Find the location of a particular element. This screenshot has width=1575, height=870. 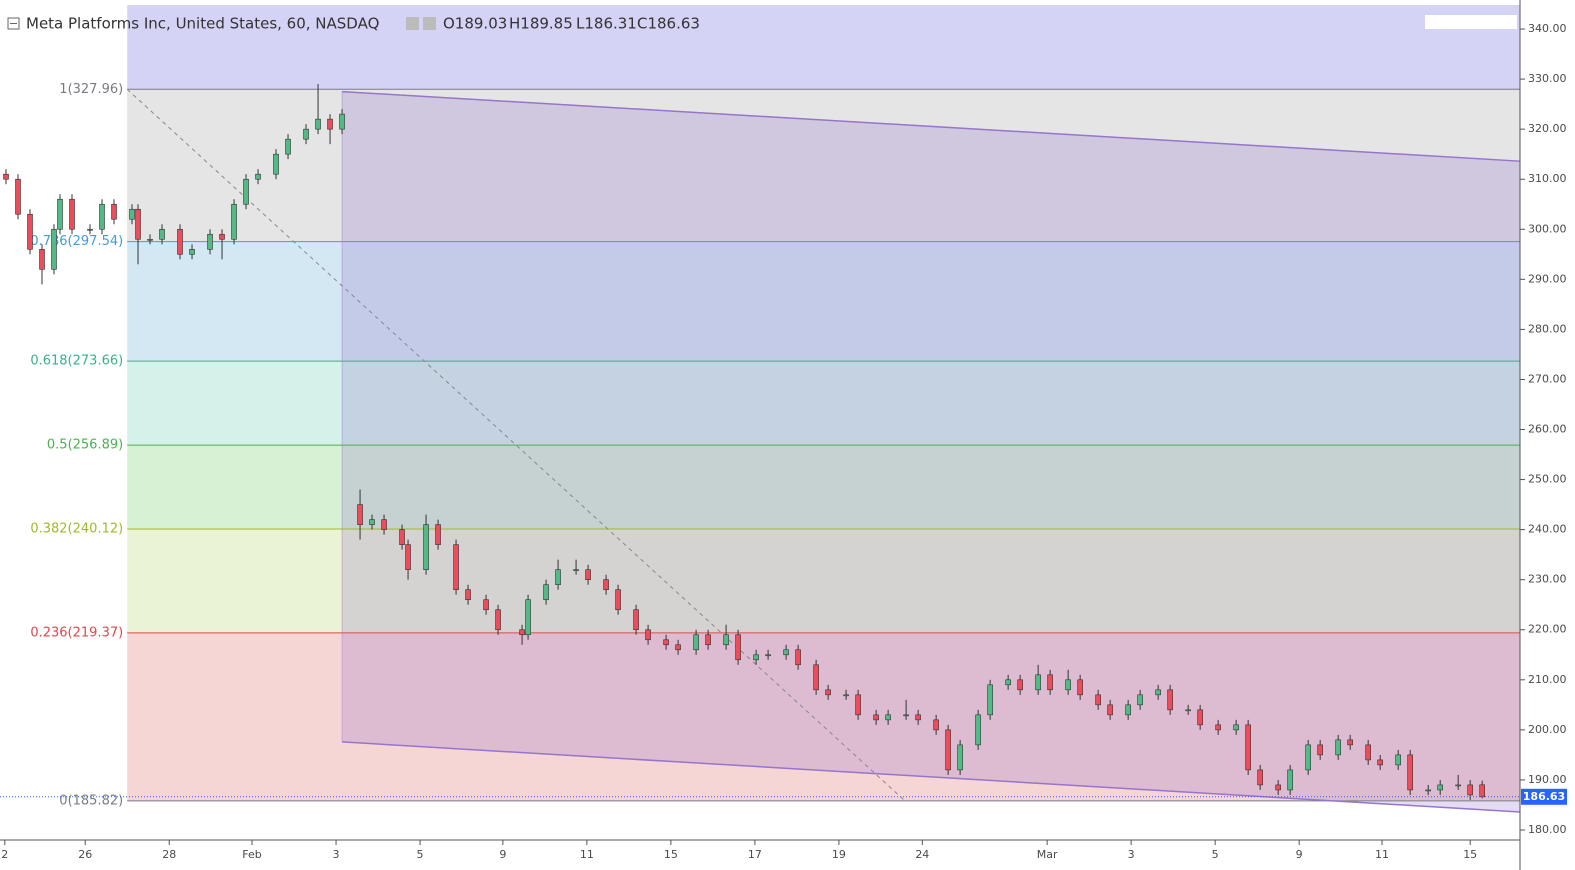

y-tick-label: 230.00 is located at coordinates (1547, 579).